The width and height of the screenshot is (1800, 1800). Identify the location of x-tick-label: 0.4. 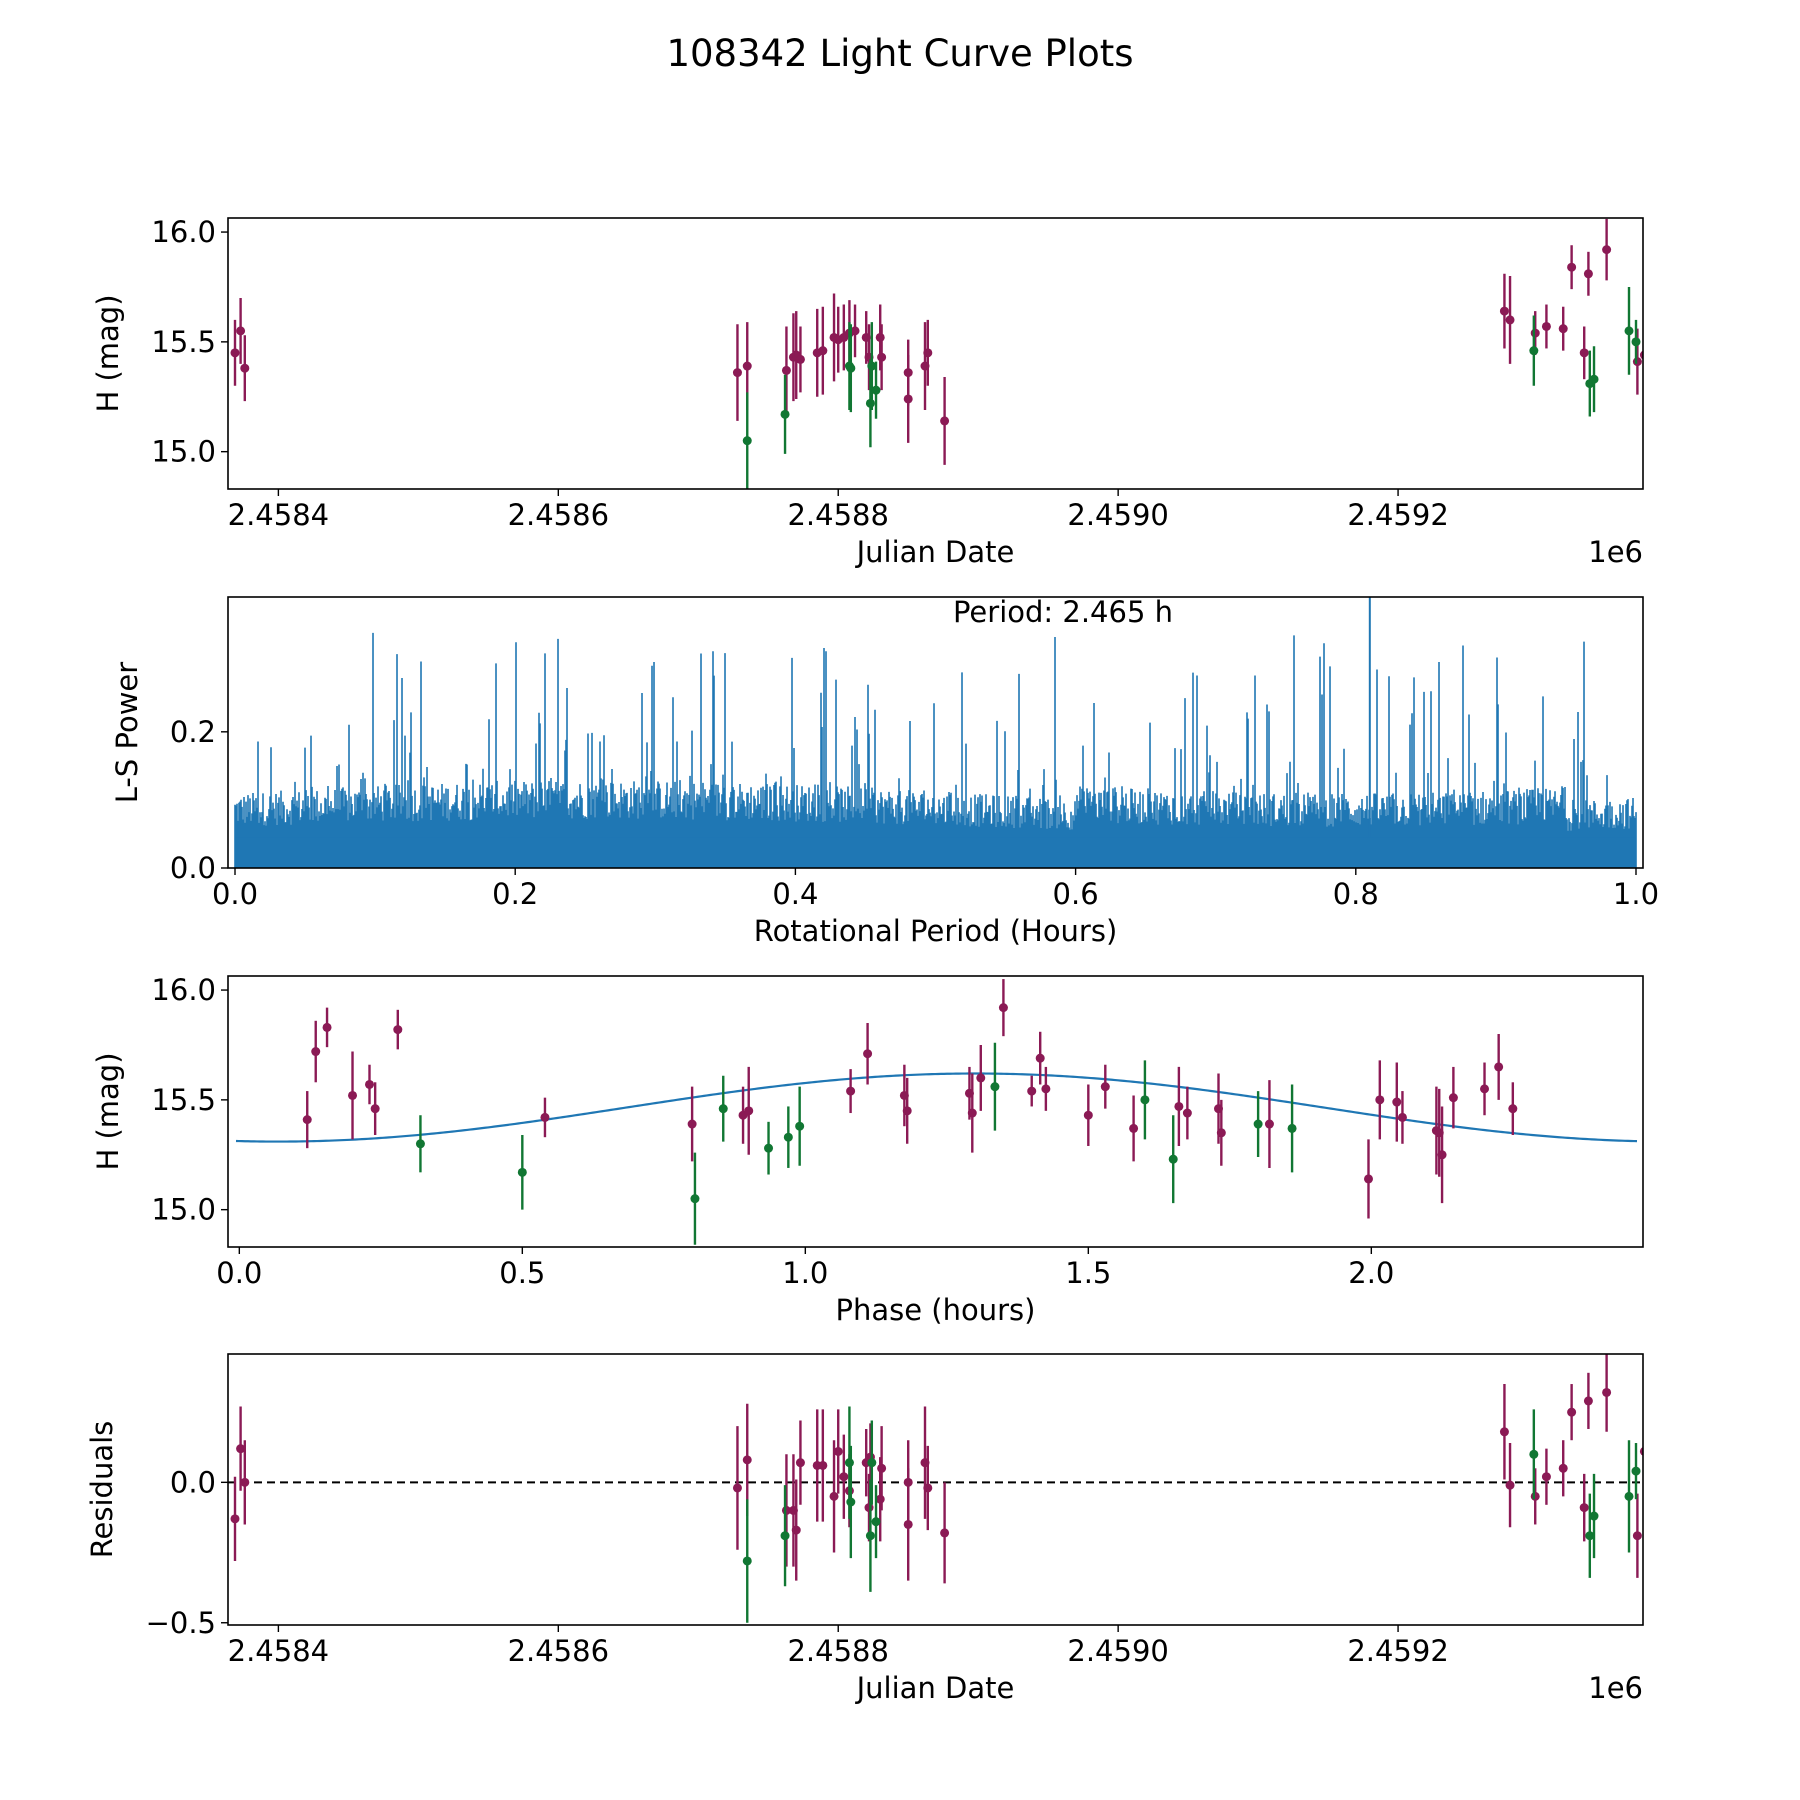
(795, 894).